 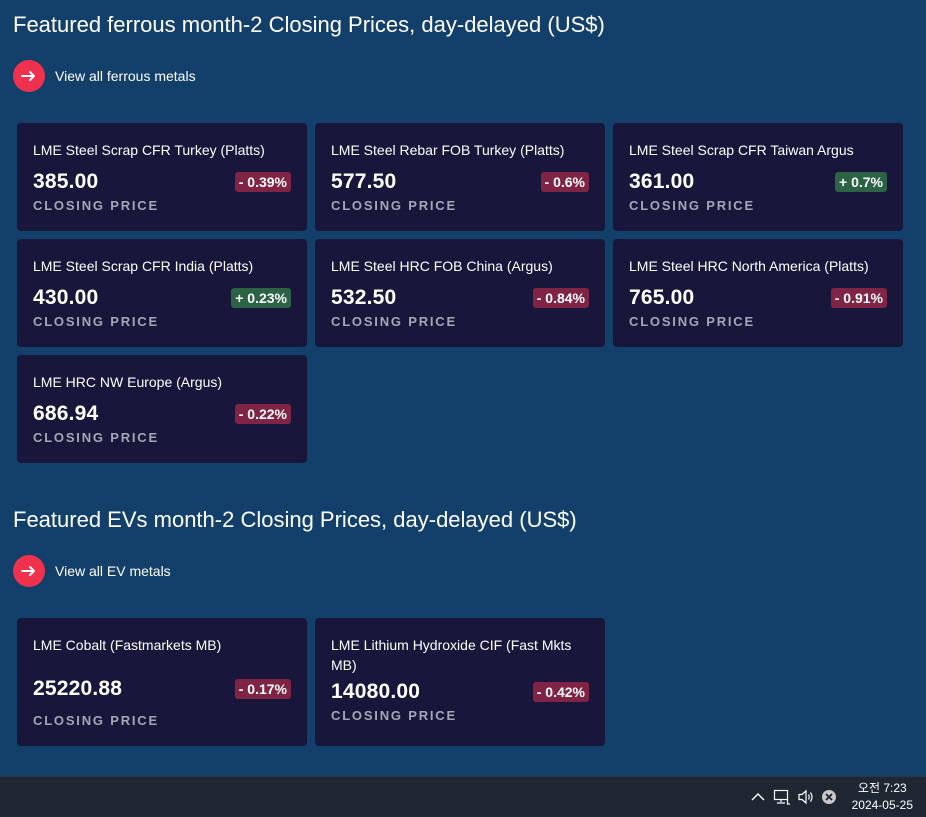 I want to click on view-all-ev-link: View all EV metals, so click(x=92, y=571).